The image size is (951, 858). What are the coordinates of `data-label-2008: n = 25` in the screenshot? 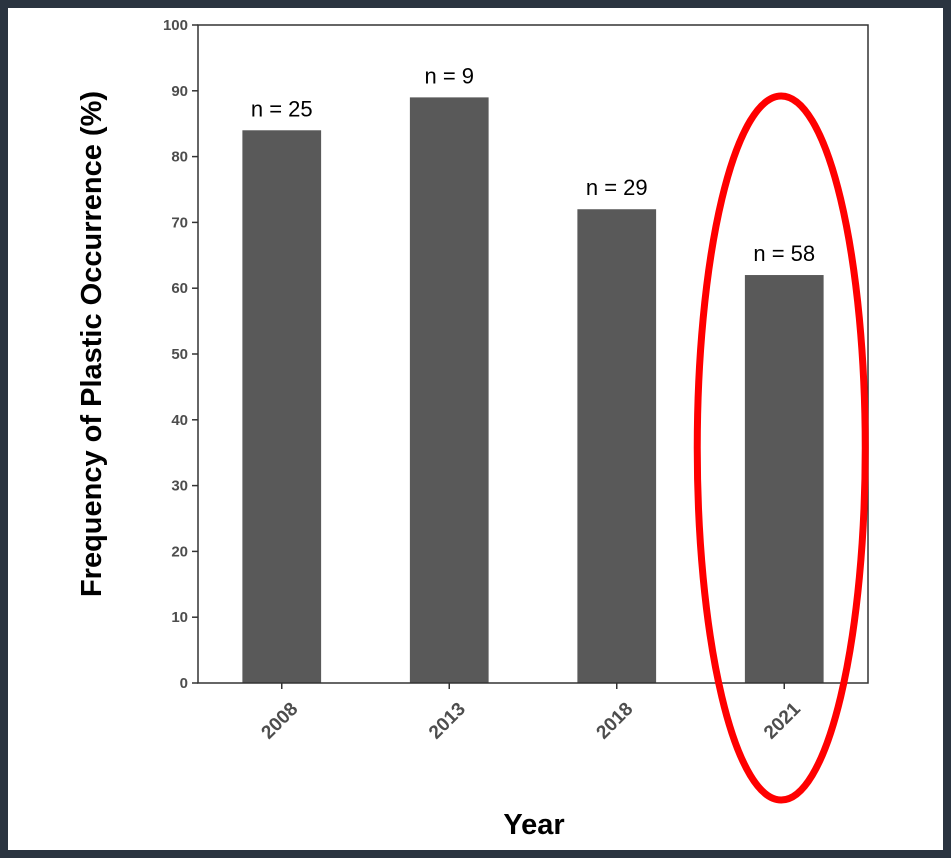 It's located at (282, 108).